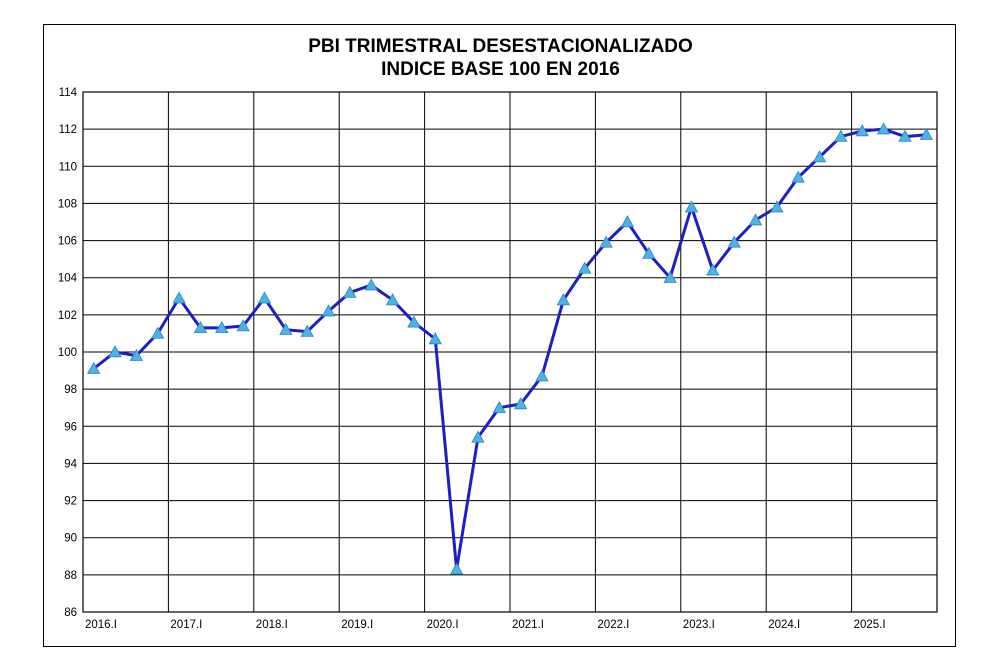 This screenshot has width=1000, height=669. Describe the element at coordinates (784, 625) in the screenshot. I see `x-tick-label: 2024.I` at that location.